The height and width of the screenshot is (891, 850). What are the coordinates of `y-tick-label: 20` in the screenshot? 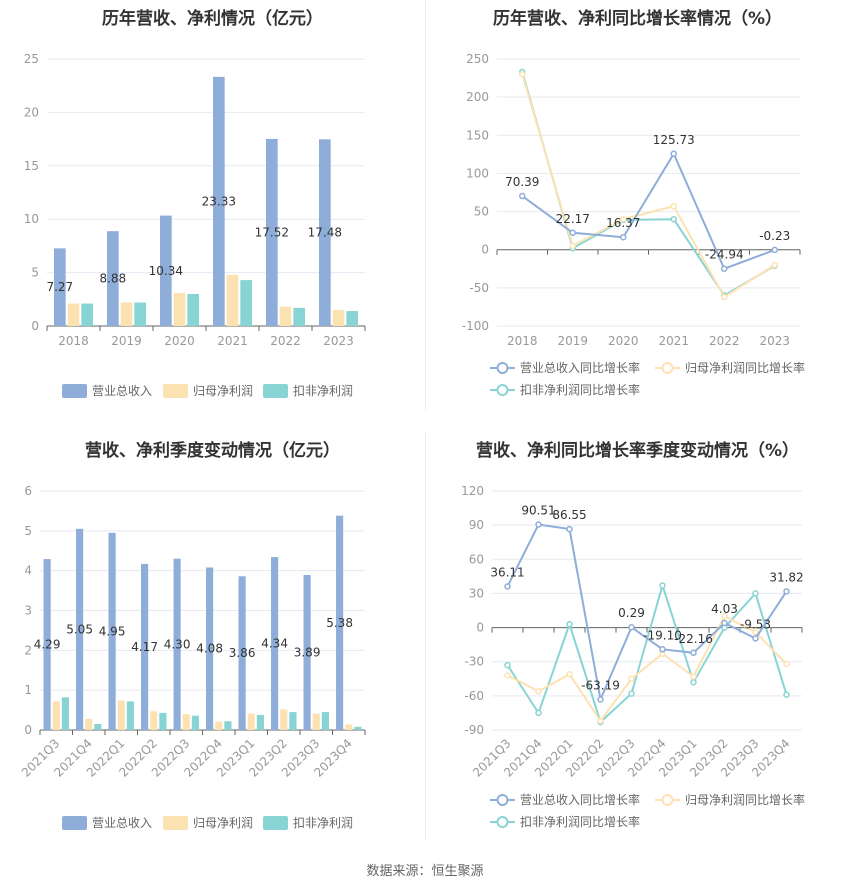 It's located at (31, 112).